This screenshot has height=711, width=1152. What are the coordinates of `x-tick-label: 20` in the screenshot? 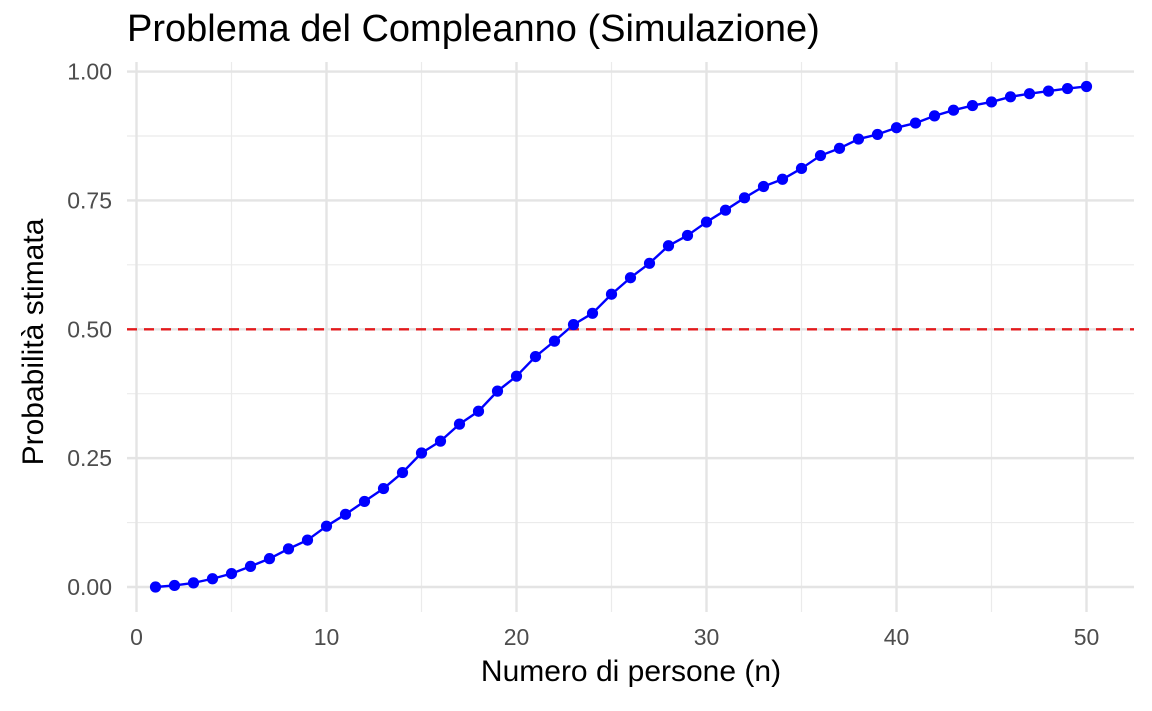 It's located at (517, 637).